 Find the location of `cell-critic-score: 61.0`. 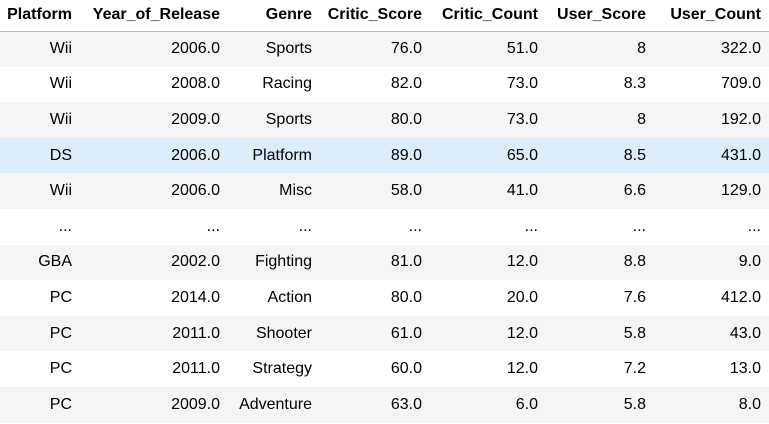

cell-critic-score: 61.0 is located at coordinates (406, 333).